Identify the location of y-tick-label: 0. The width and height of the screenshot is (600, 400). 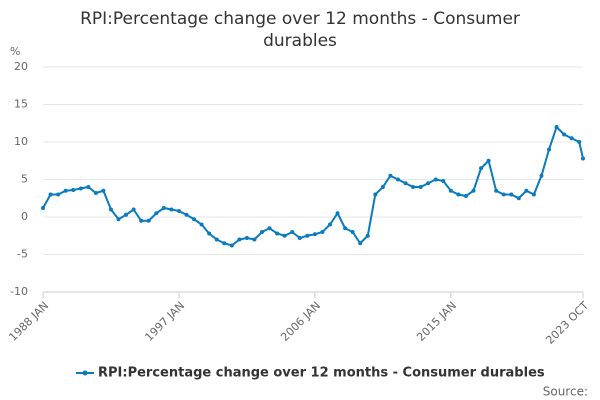
(24, 216).